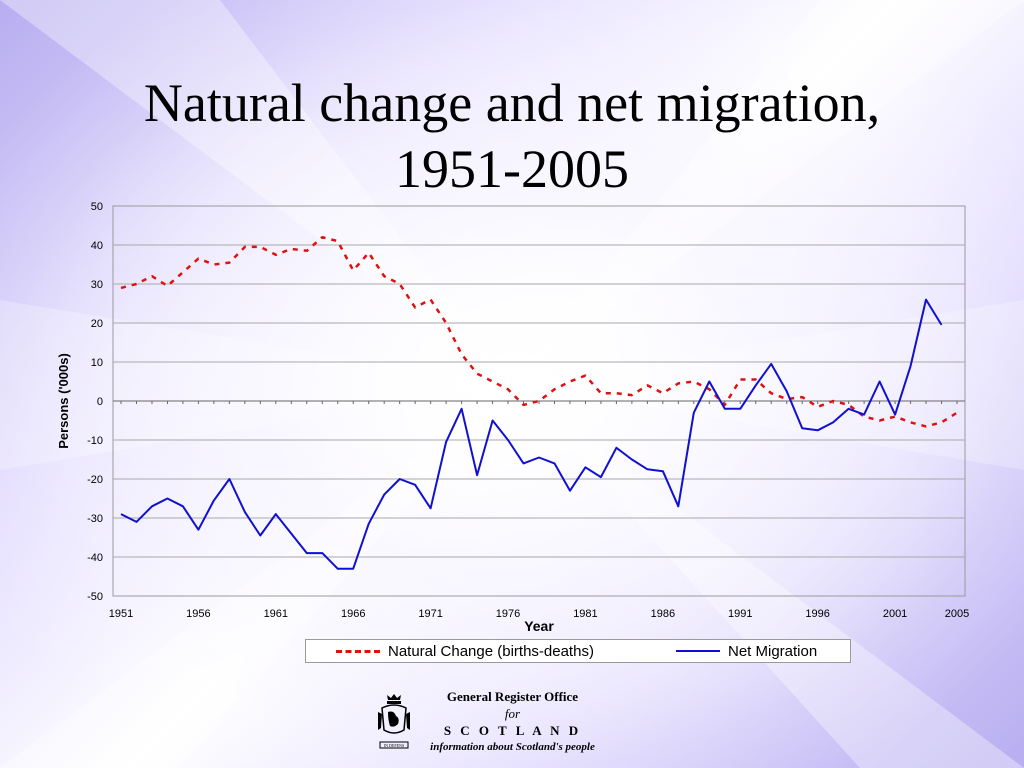 The height and width of the screenshot is (768, 1024). Describe the element at coordinates (353, 614) in the screenshot. I see `x-tick-label: 1966` at that location.